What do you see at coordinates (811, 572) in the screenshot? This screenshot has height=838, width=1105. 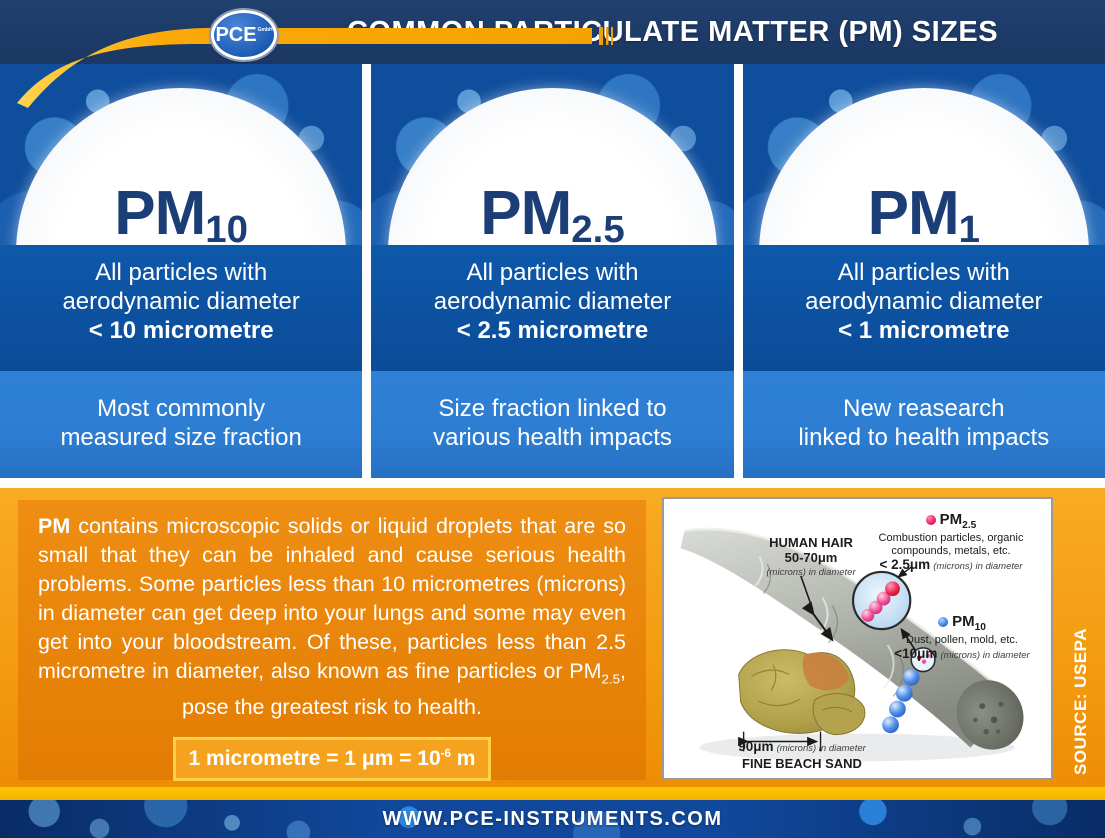 I see `human-hair-size-note: (microns) in diameter` at bounding box center [811, 572].